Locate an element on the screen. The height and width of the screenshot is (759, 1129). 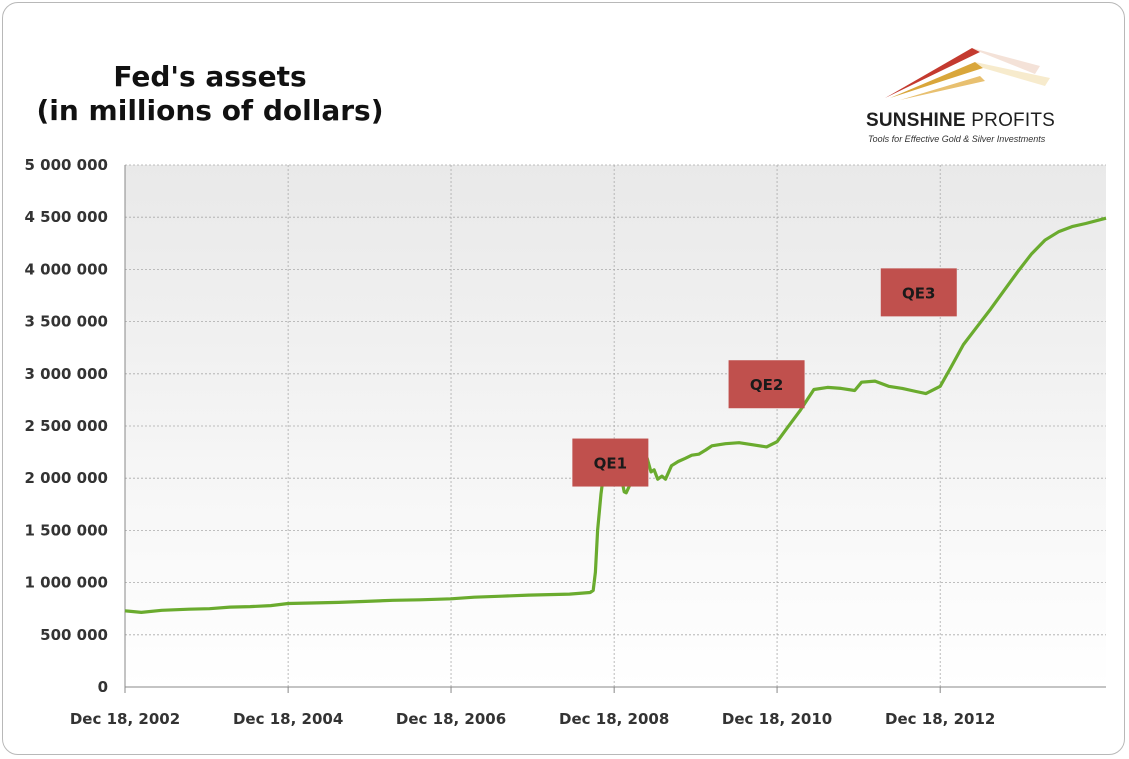
y-tick-label: 1 000 000 is located at coordinates (66, 583).